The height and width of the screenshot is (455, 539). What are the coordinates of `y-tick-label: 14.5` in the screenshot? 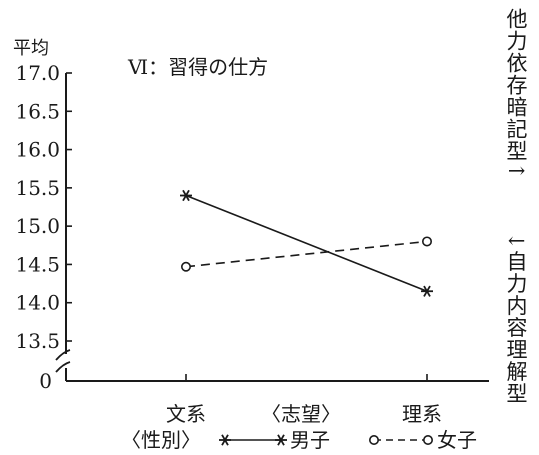 It's located at (37, 264).